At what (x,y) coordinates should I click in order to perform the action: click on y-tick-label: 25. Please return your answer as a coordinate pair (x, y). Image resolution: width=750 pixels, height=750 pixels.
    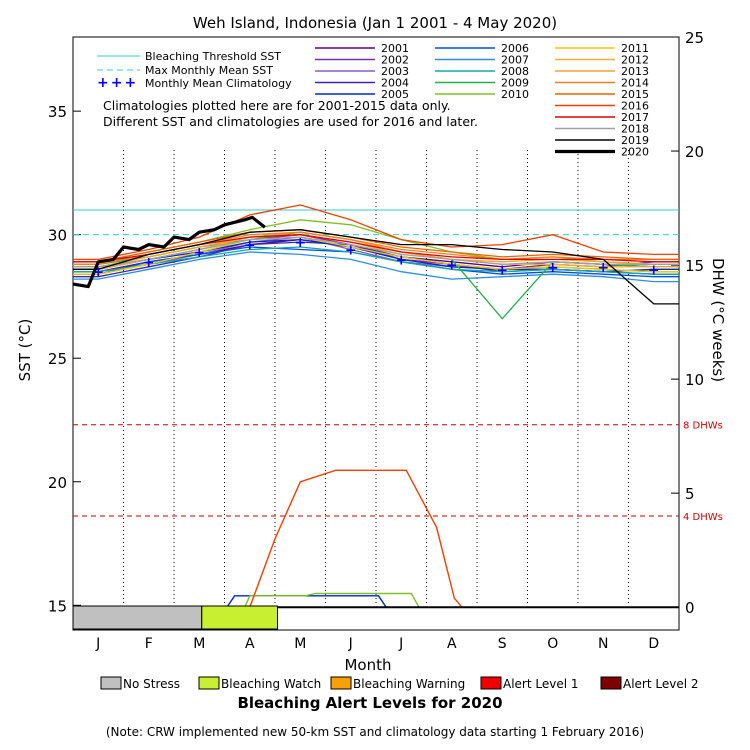
    Looking at the image, I should click on (57, 359).